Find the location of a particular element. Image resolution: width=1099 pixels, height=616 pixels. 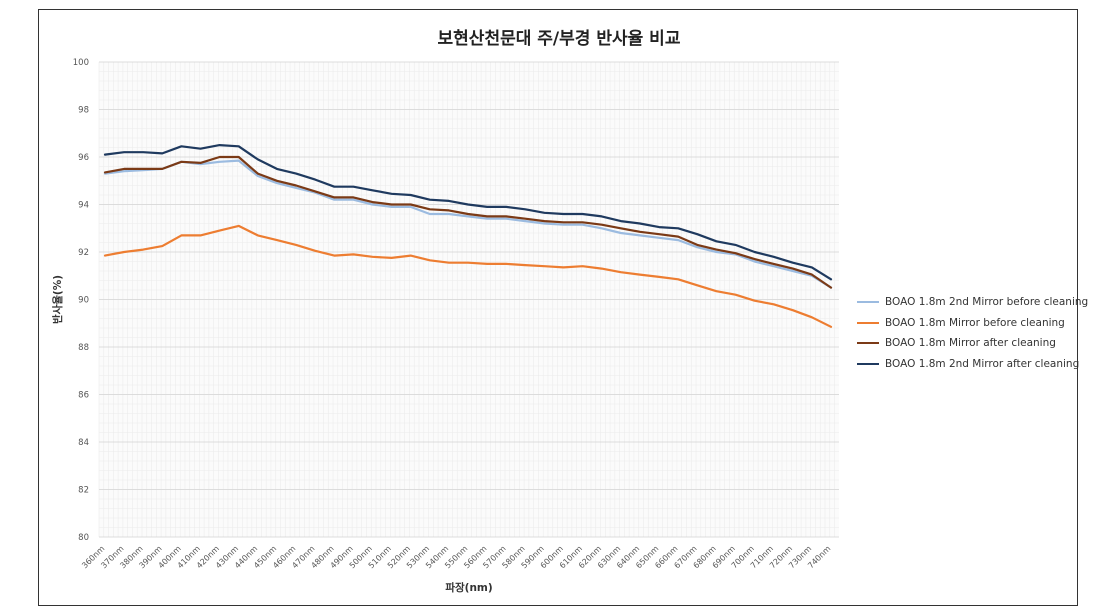

legend-label: BOAO 1.8m Mirror before cleaning is located at coordinates (975, 322).